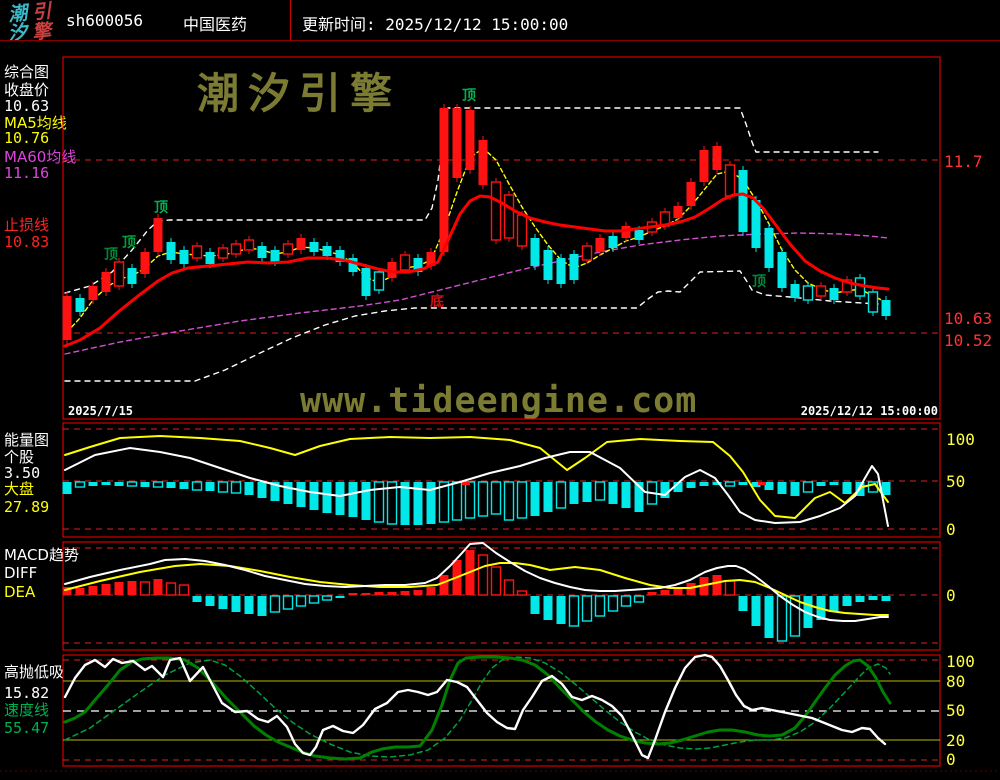  I want to click on oscillator-line, so click(475, 706).